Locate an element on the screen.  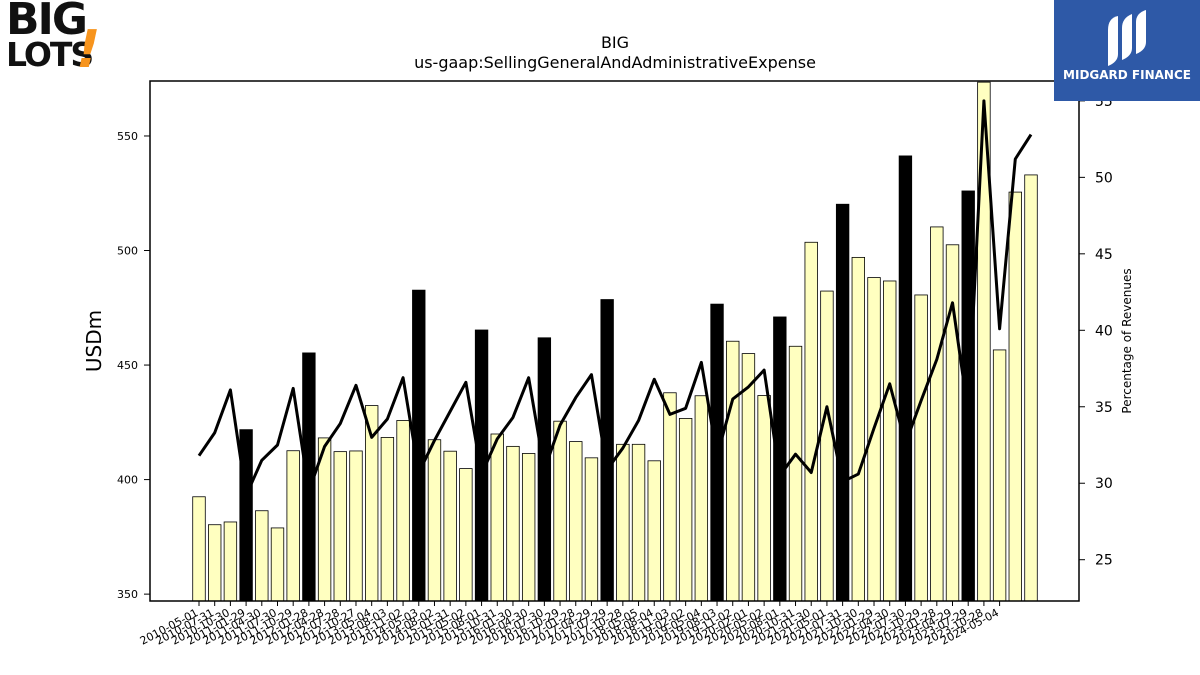
y-tick-label: 400 is located at coordinates (127, 480).